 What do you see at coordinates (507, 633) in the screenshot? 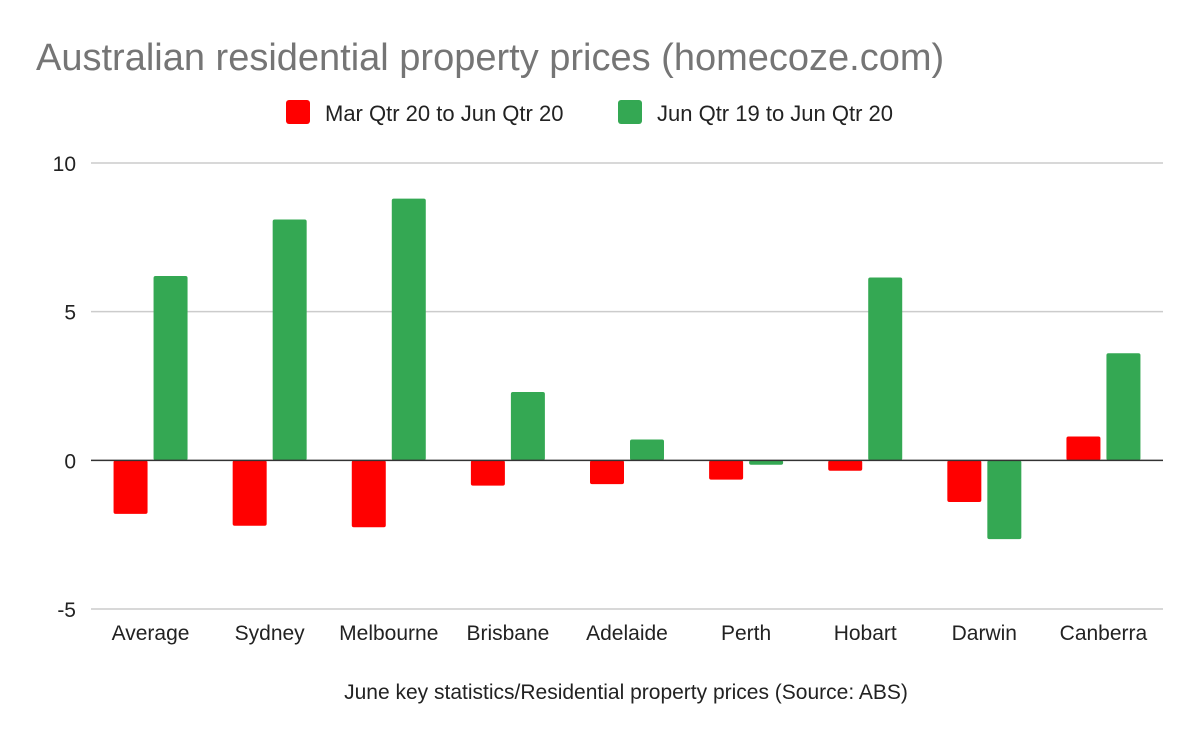
I see `x-tick-label: Brisbane` at bounding box center [507, 633].